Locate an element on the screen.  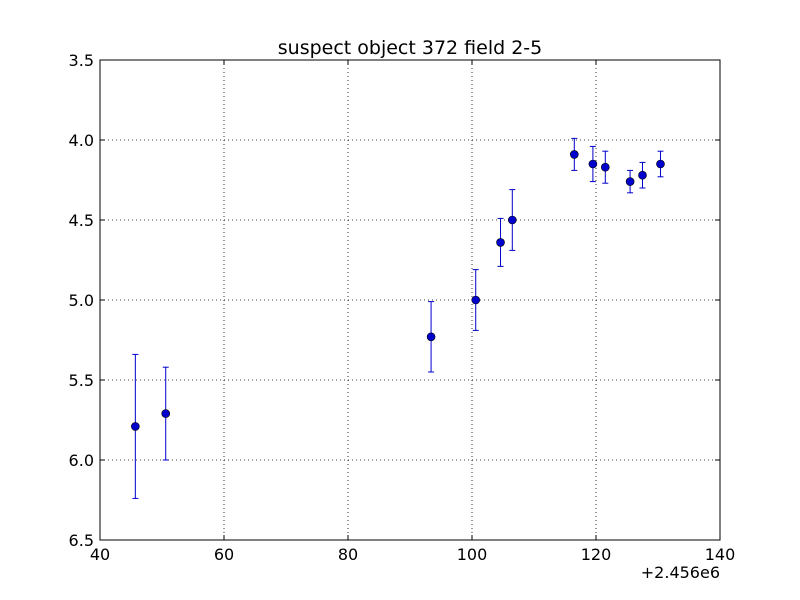
x-tick-label: 60 is located at coordinates (224, 554).